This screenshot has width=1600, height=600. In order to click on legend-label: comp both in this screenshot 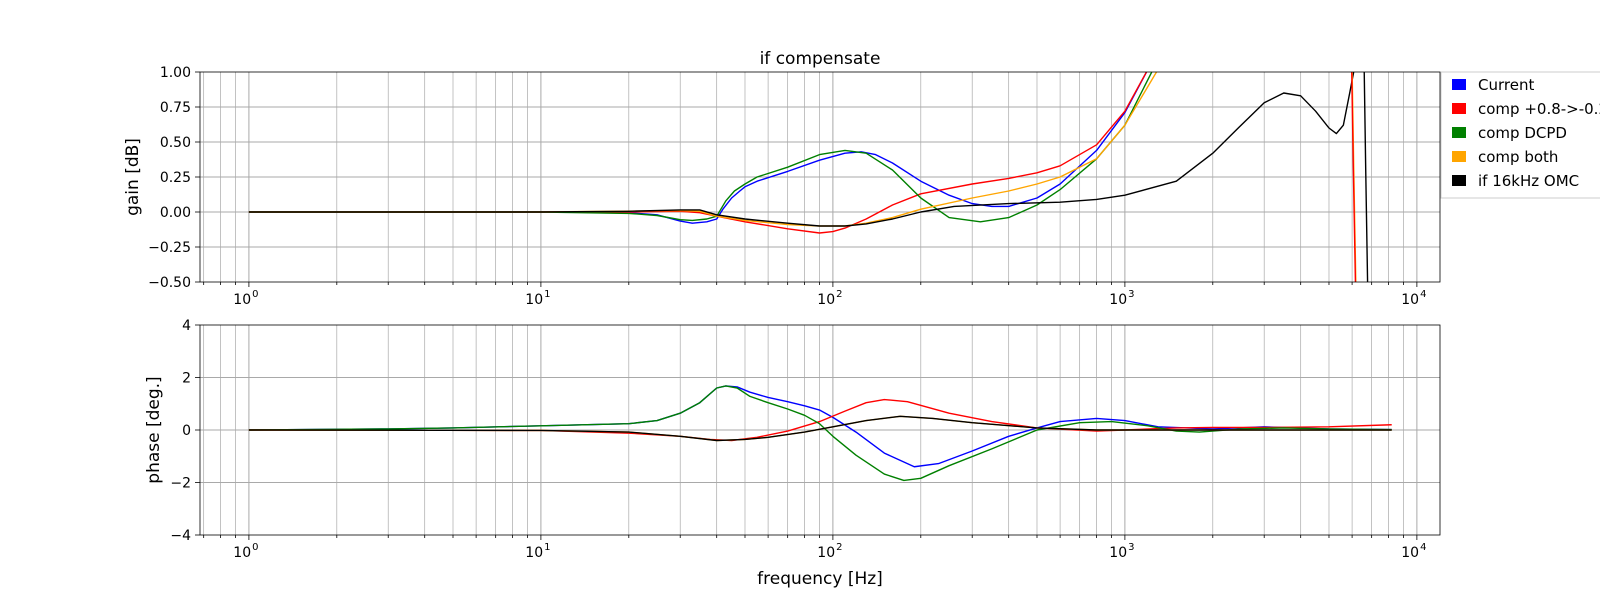, I will do `click(1518, 157)`.